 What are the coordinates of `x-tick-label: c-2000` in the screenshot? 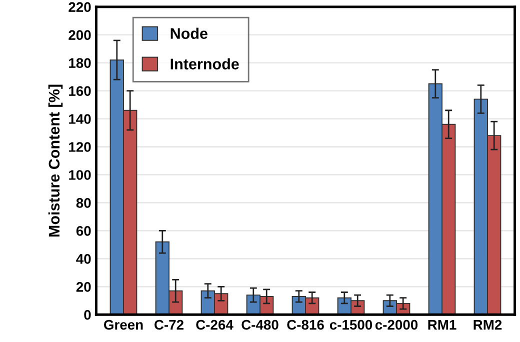 It's located at (396, 325).